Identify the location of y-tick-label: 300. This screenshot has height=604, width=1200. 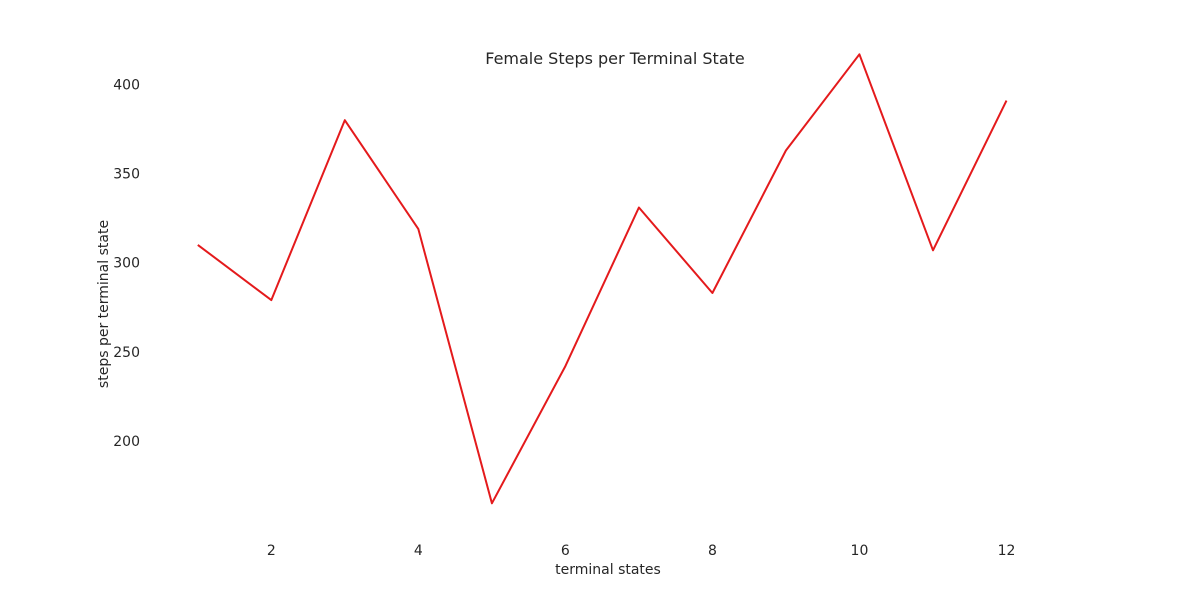
(126, 264).